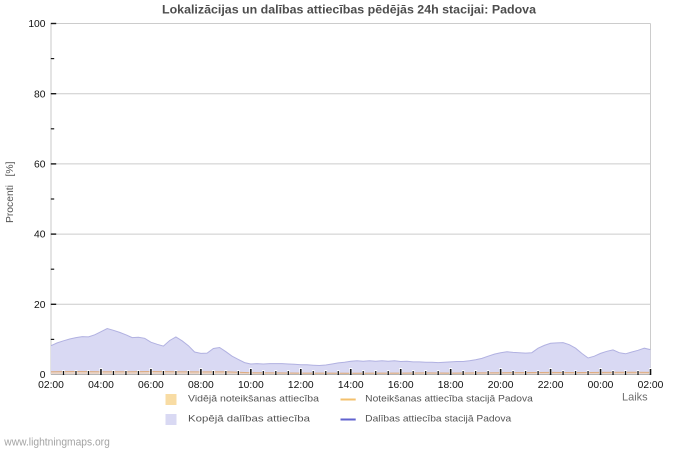 Image resolution: width=700 pixels, height=450 pixels. What do you see at coordinates (249, 419) in the screenshot?
I see `svg-text: Kopējā dalības attiecība` at bounding box center [249, 419].